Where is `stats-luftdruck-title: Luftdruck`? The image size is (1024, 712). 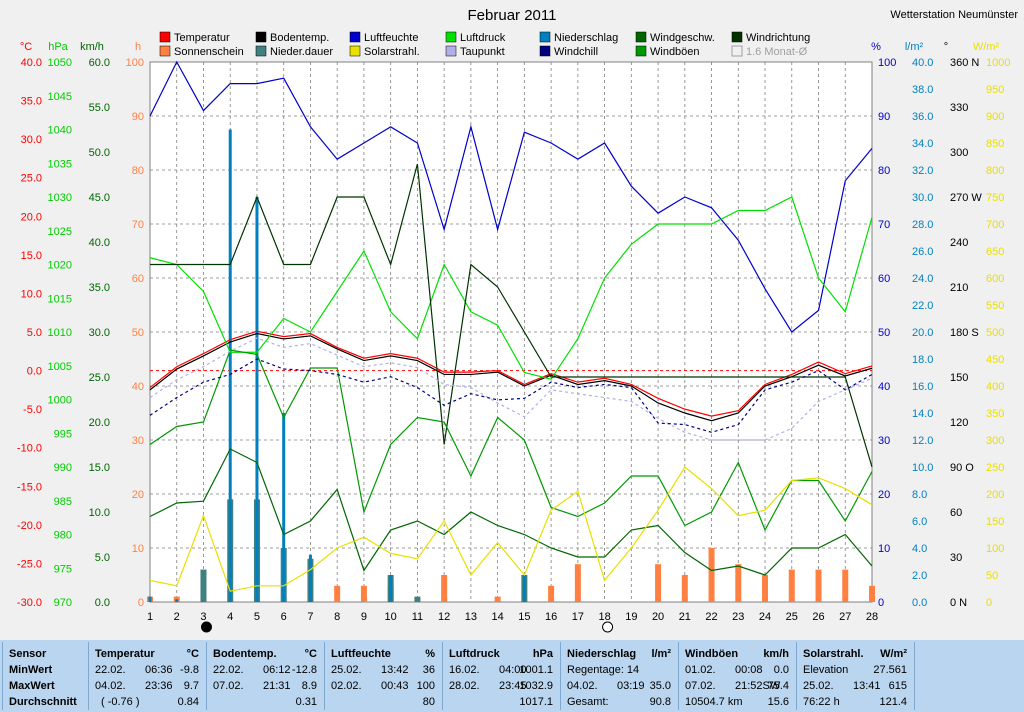
stats-luftdruck-title: Luftdruck is located at coordinates (474, 654).